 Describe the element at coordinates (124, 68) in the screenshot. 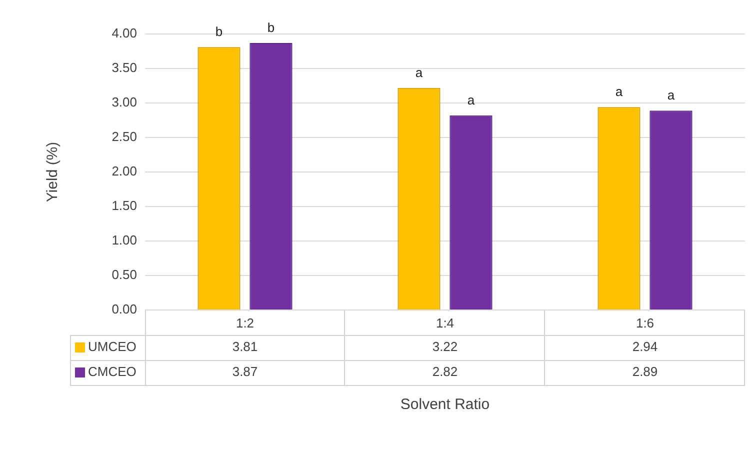

I see `y-tick-label: 3.50` at that location.